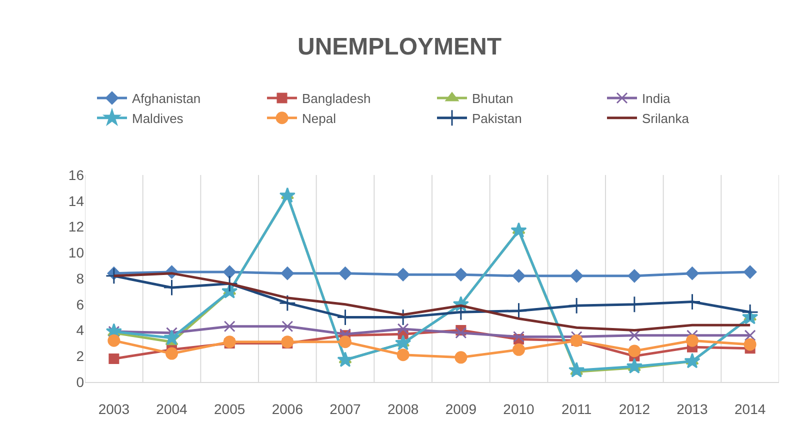  Describe the element at coordinates (80, 330) in the screenshot. I see `y-tick-label: 4` at that location.